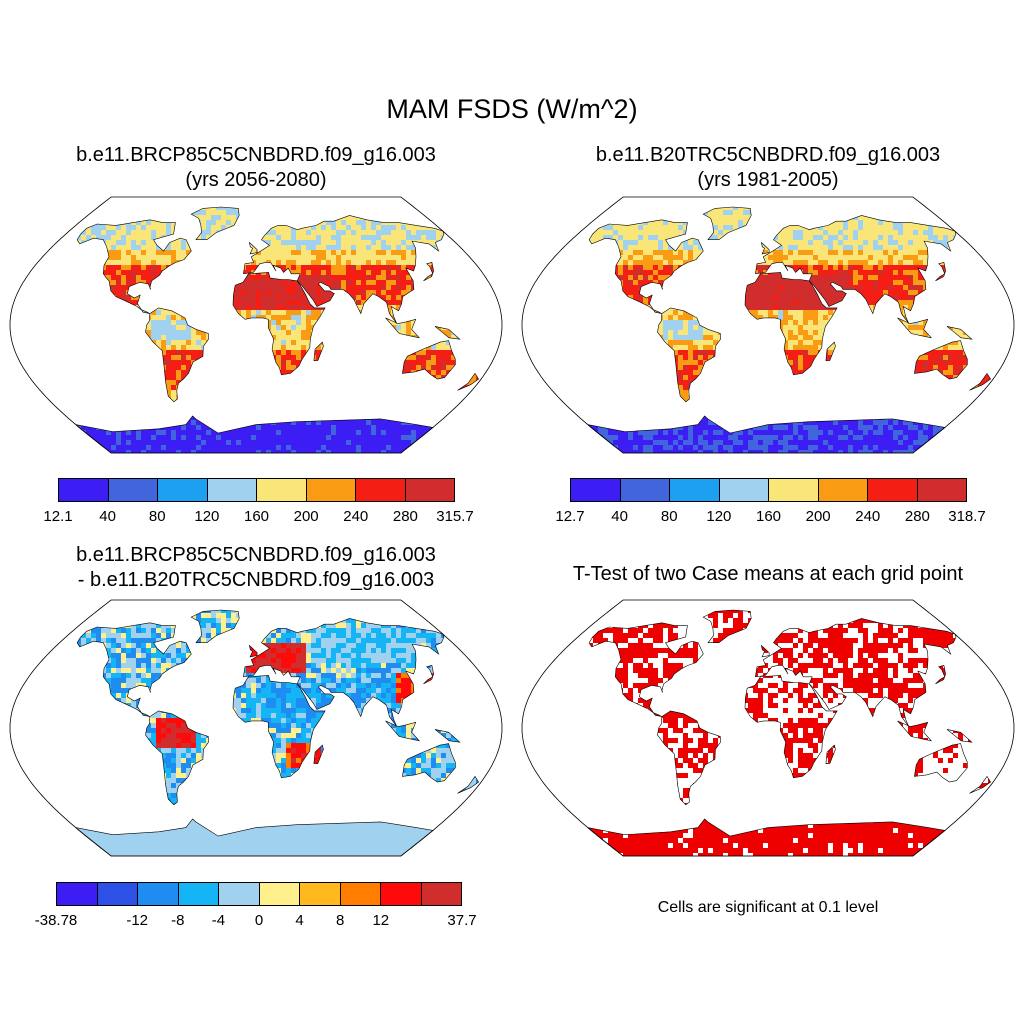  What do you see at coordinates (768, 908) in the screenshot?
I see `significance-note: Cells are significant at 0.1 level` at bounding box center [768, 908].